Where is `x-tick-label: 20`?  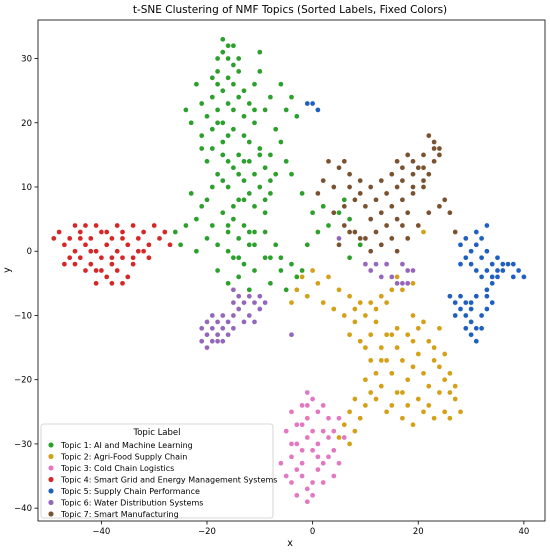
x-tick-label: 20 is located at coordinates (418, 532).